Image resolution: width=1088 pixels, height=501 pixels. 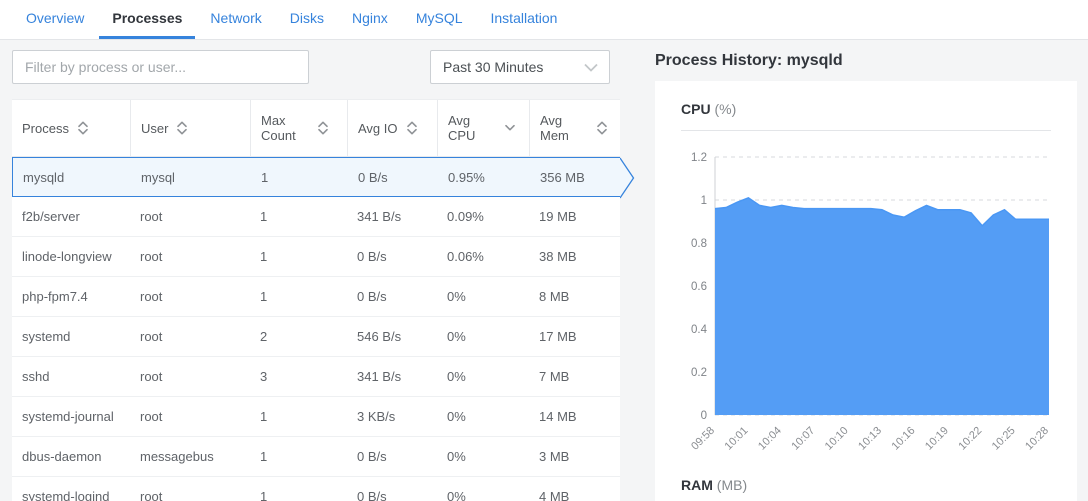 I want to click on column-header-max-count: Max Count, so click(x=298, y=128).